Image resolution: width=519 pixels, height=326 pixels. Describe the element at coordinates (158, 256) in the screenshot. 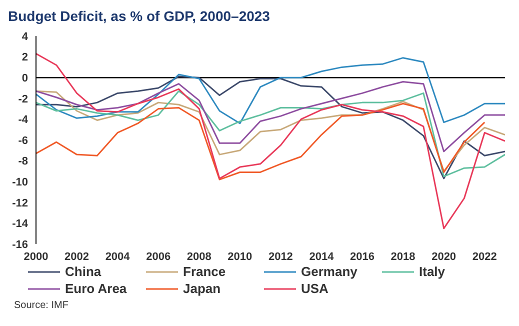

I see `x-tick-label: 2006` at that location.